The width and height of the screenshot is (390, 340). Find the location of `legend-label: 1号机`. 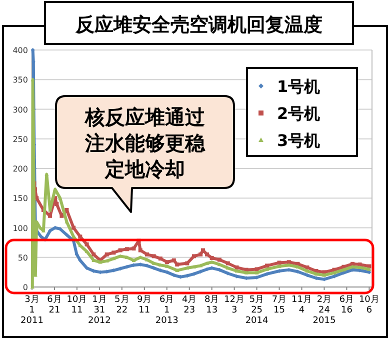

legend-label: 1号机 is located at coordinates (298, 86).